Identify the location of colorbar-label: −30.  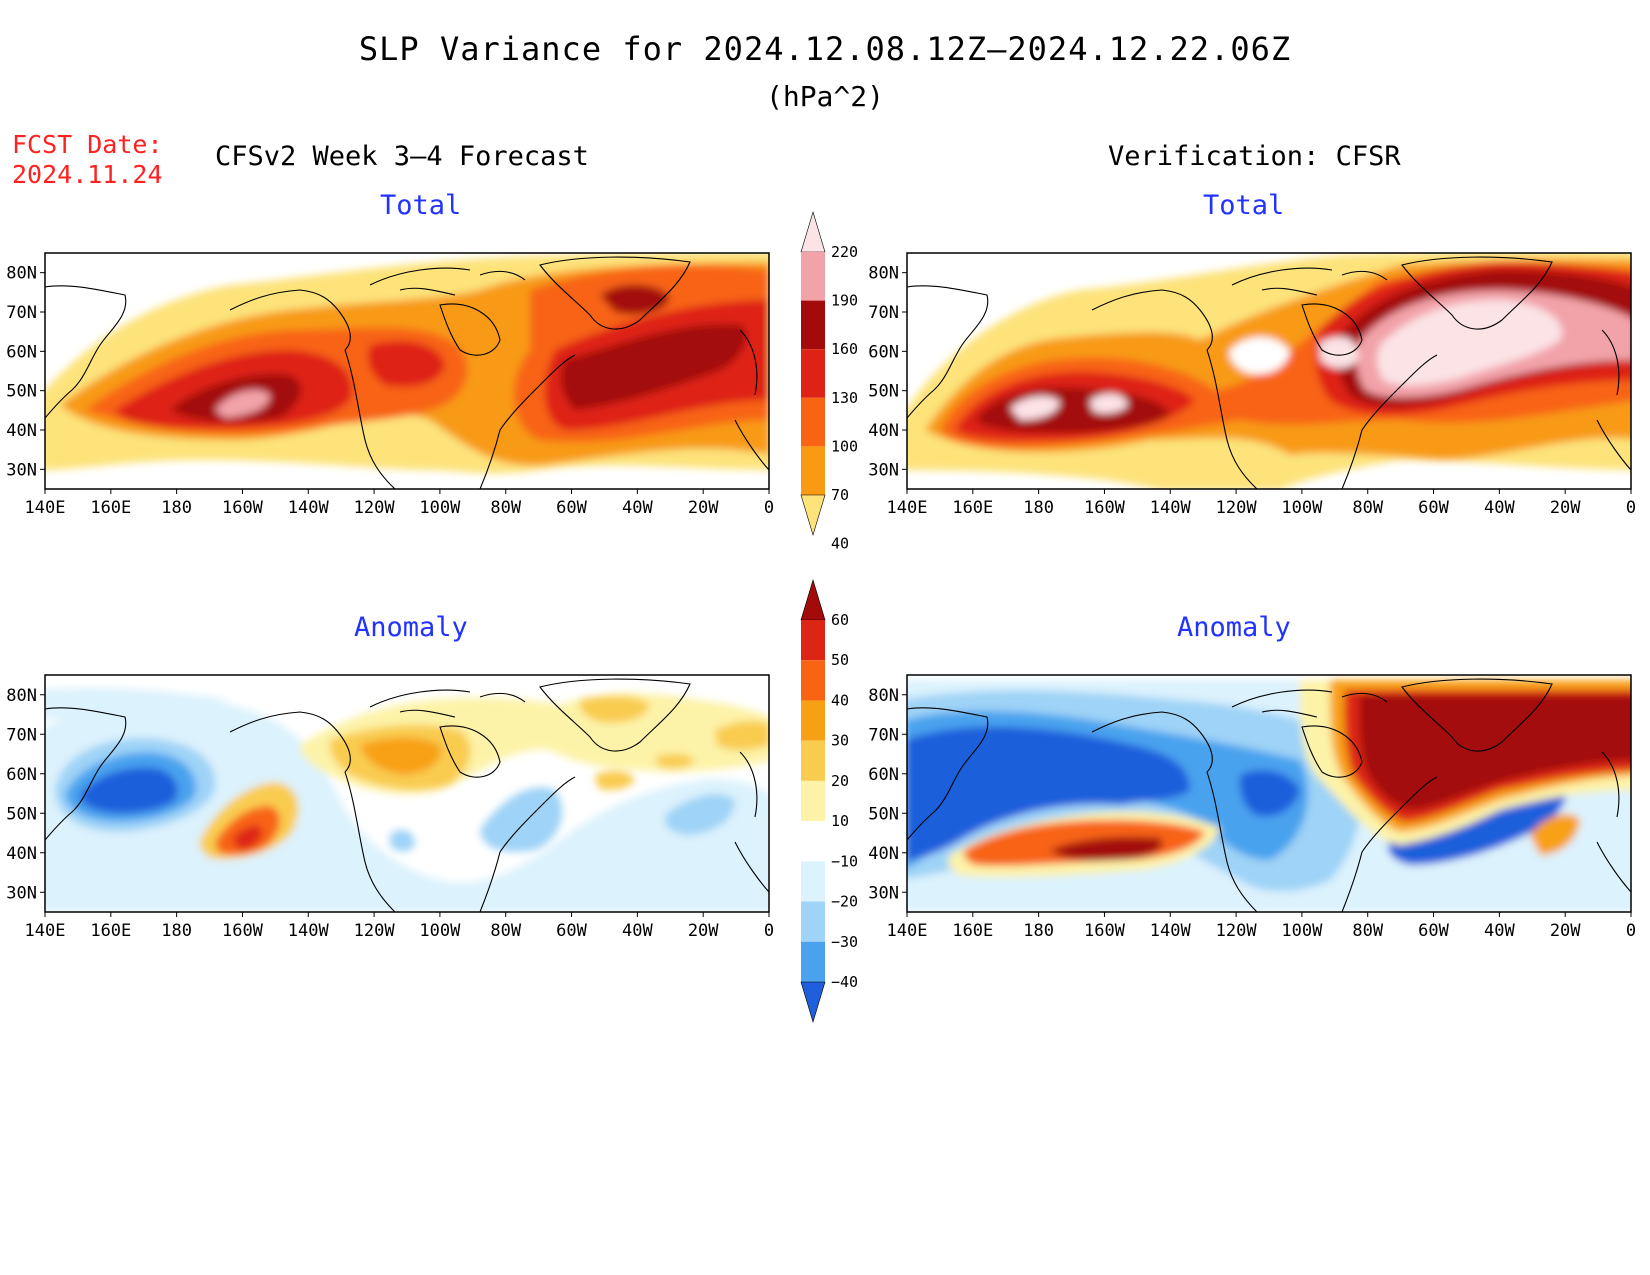
(844, 942).